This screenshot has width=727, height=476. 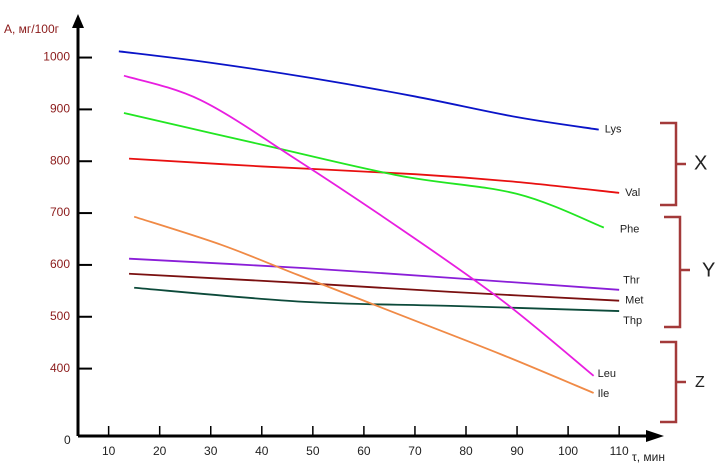 What do you see at coordinates (67, 440) in the screenshot?
I see `origin-label: 0` at bounding box center [67, 440].